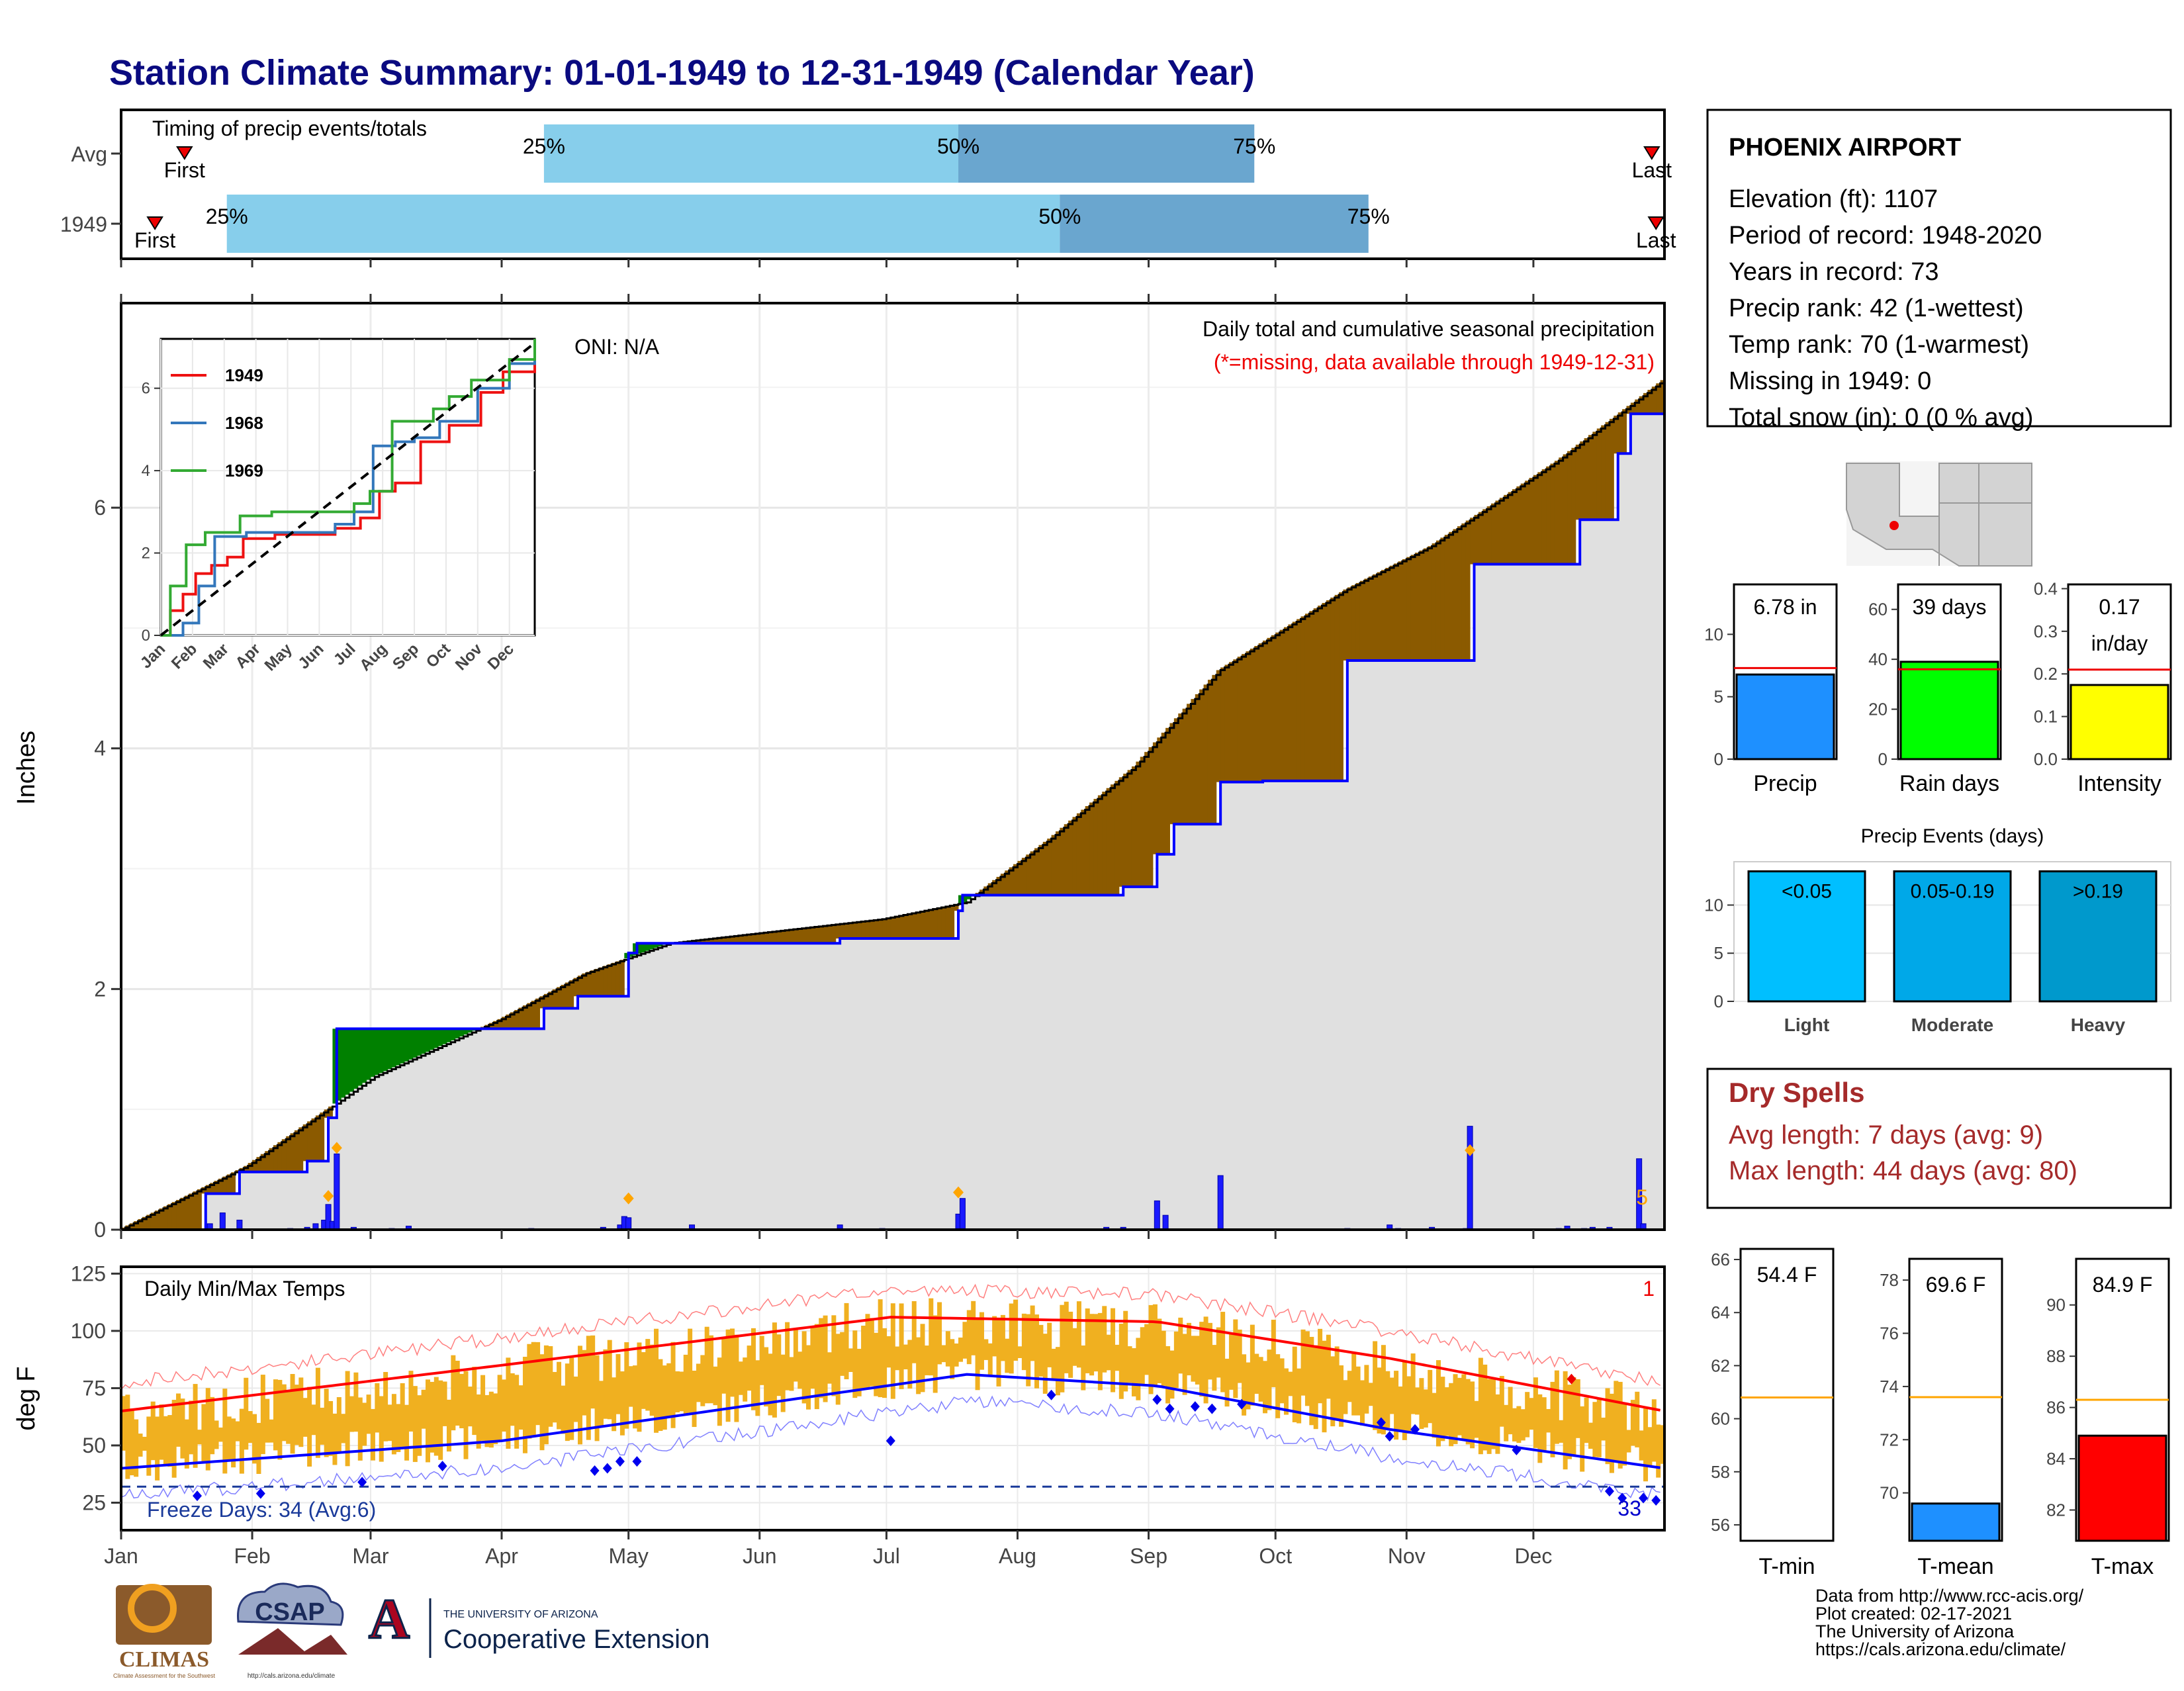 This screenshot has height=1691, width=2184. Describe the element at coordinates (1953, 892) in the screenshot. I see `event-bar-range: 0.05-0.19` at that location.